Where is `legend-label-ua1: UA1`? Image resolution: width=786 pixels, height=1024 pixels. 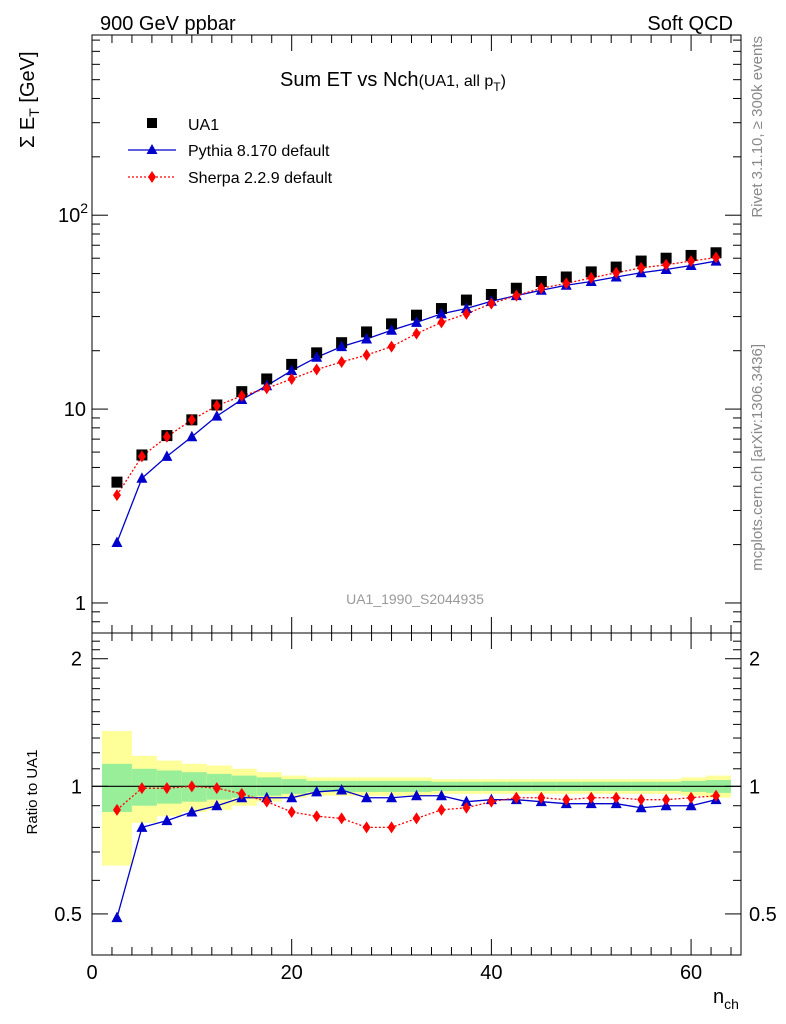 legend-label-ua1: UA1 is located at coordinates (203, 125).